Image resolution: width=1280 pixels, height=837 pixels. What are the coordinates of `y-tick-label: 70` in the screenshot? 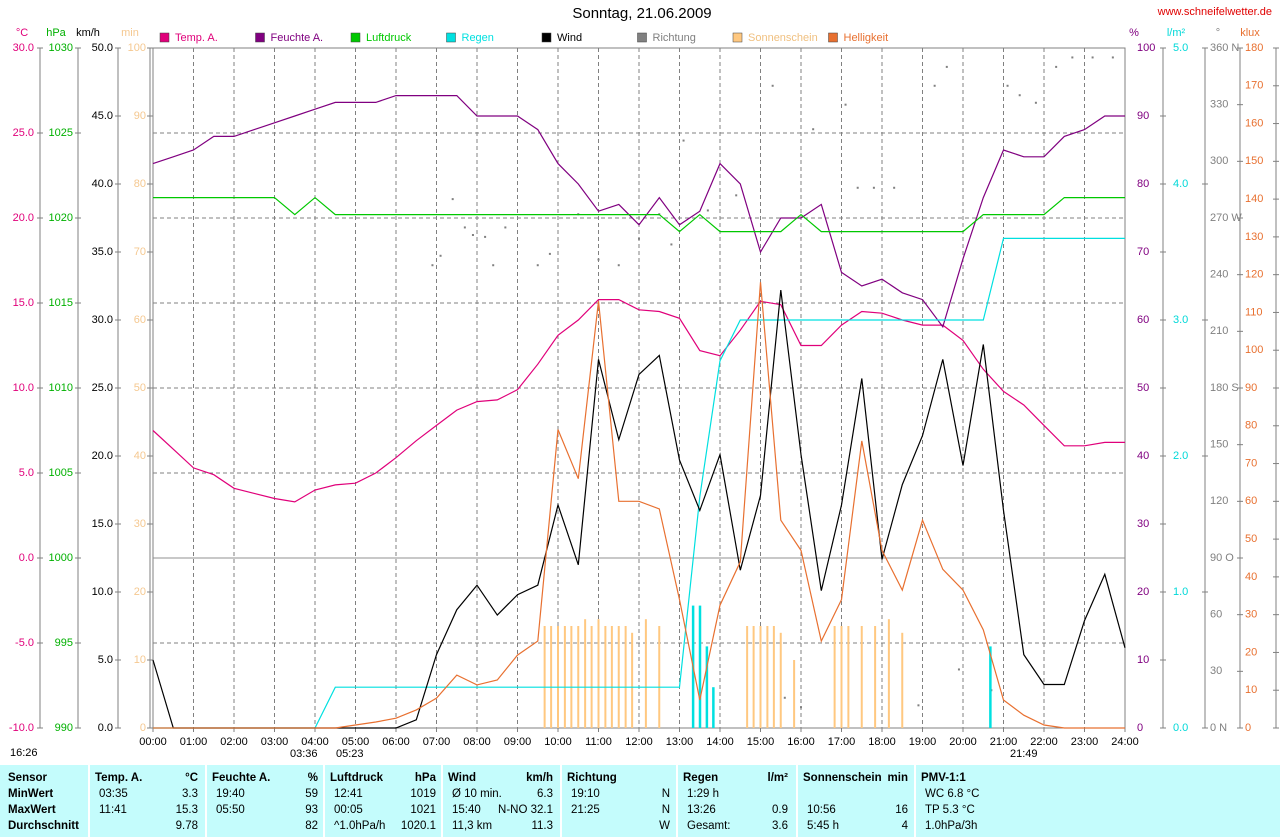 It's located at (140, 252).